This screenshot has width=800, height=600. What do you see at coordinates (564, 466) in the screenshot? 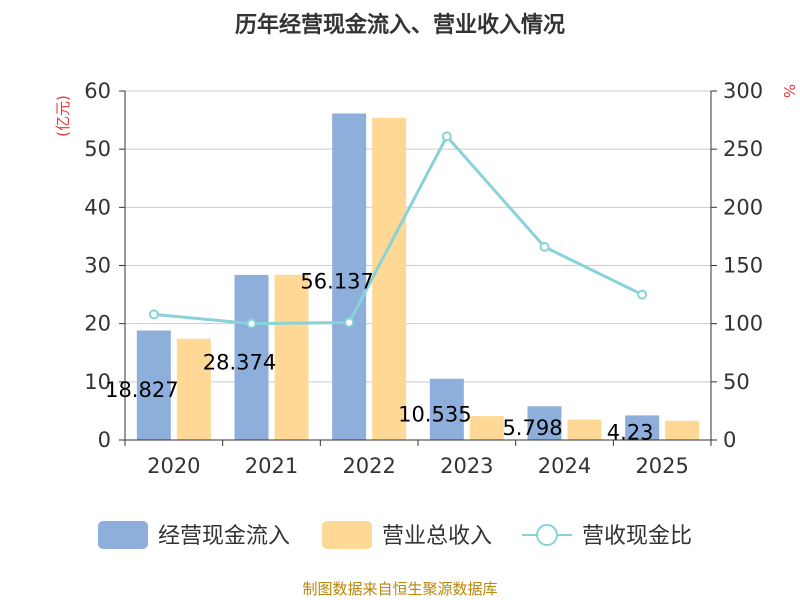
I see `x-tick-label: 2024` at bounding box center [564, 466].